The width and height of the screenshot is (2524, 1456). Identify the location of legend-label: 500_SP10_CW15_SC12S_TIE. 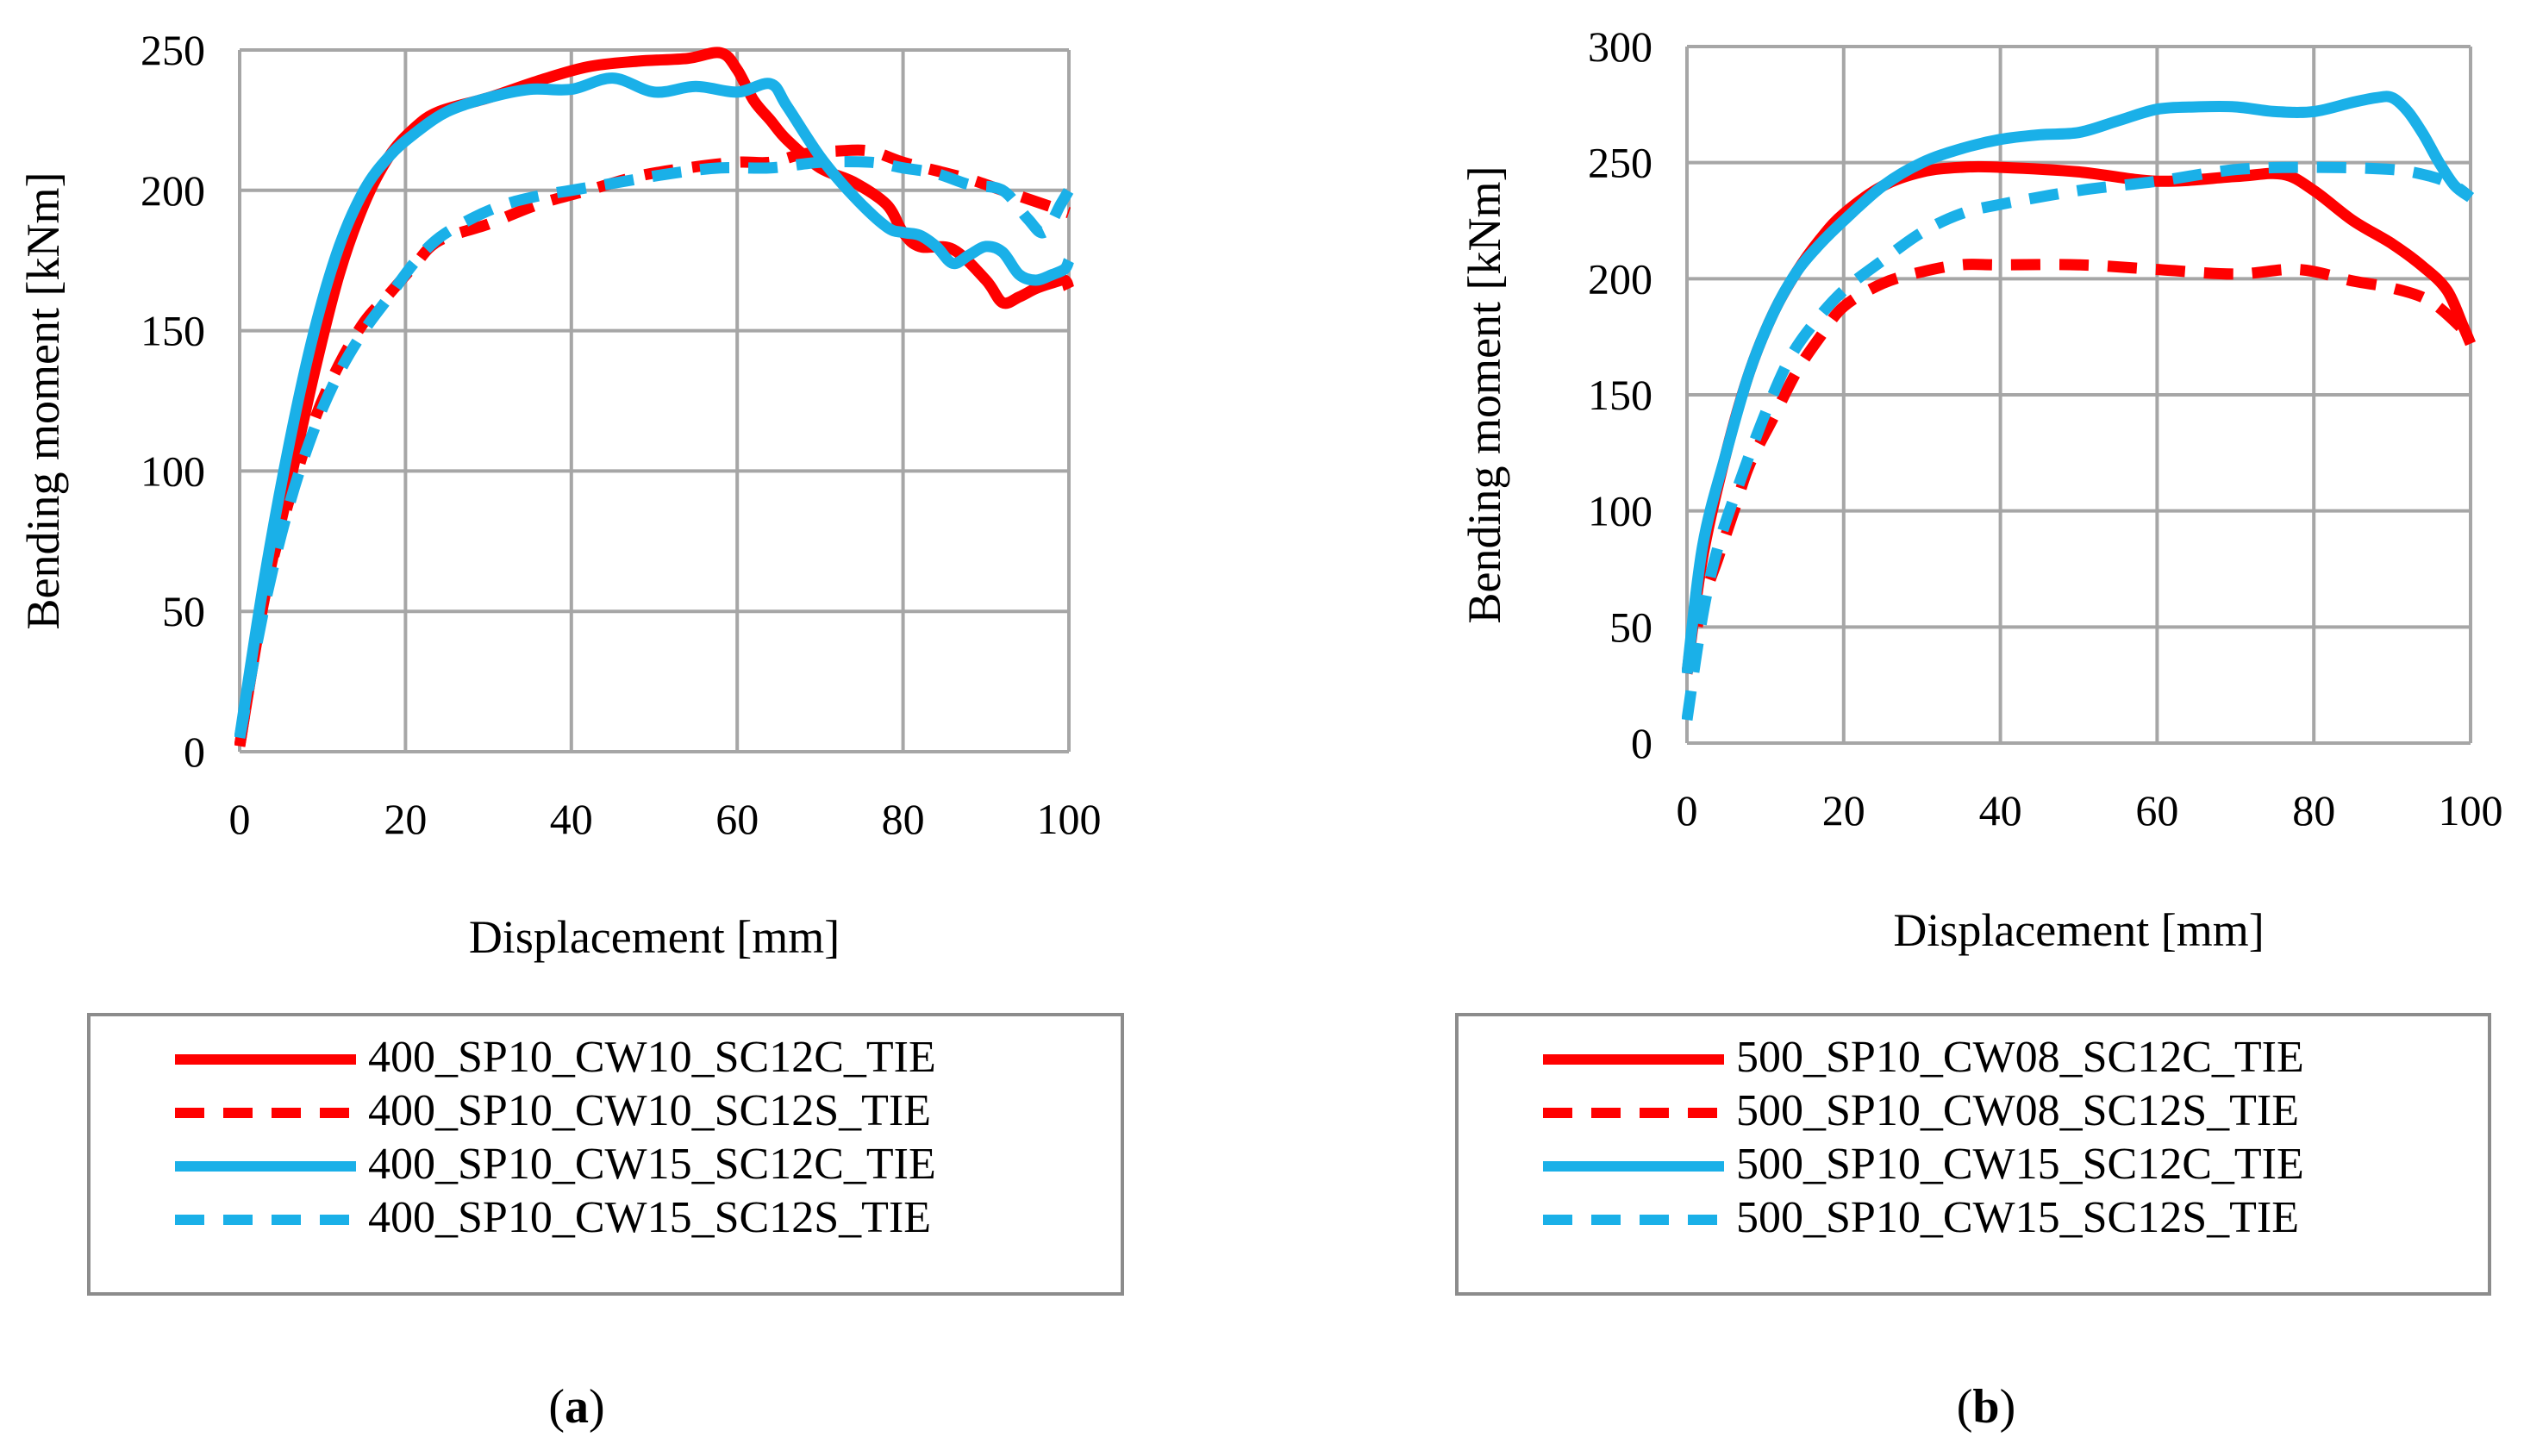
(2017, 1218).